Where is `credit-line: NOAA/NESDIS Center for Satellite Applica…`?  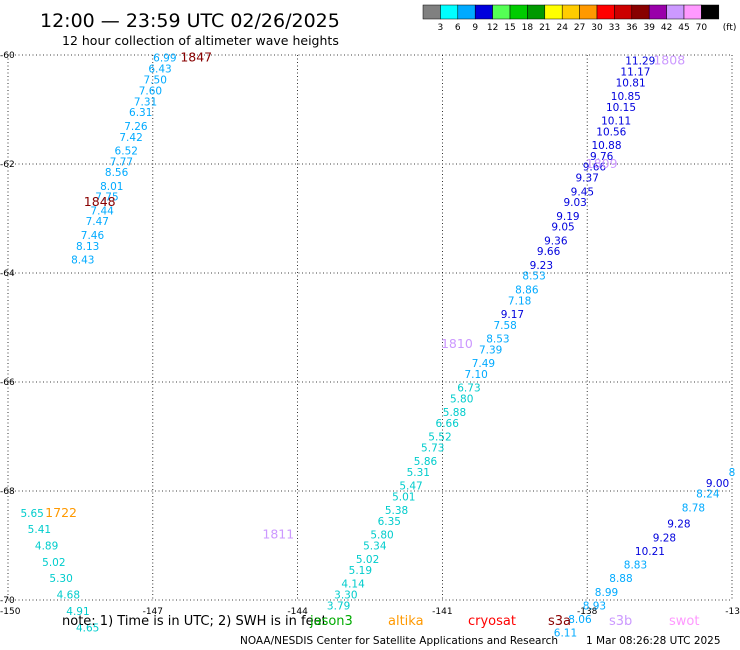 credit-line: NOAA/NESDIS Center for Satellite Applica… is located at coordinates (399, 641).